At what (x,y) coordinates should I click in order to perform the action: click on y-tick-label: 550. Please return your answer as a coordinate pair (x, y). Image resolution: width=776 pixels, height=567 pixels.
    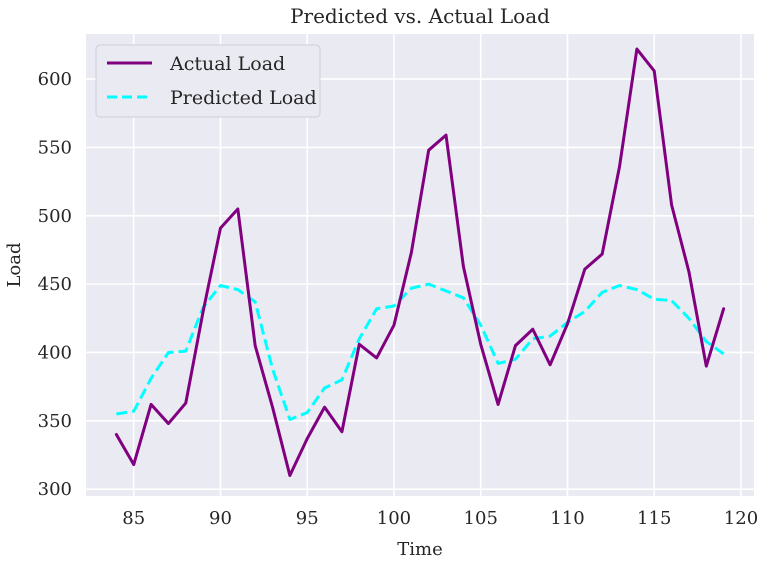
    Looking at the image, I should click on (55, 147).